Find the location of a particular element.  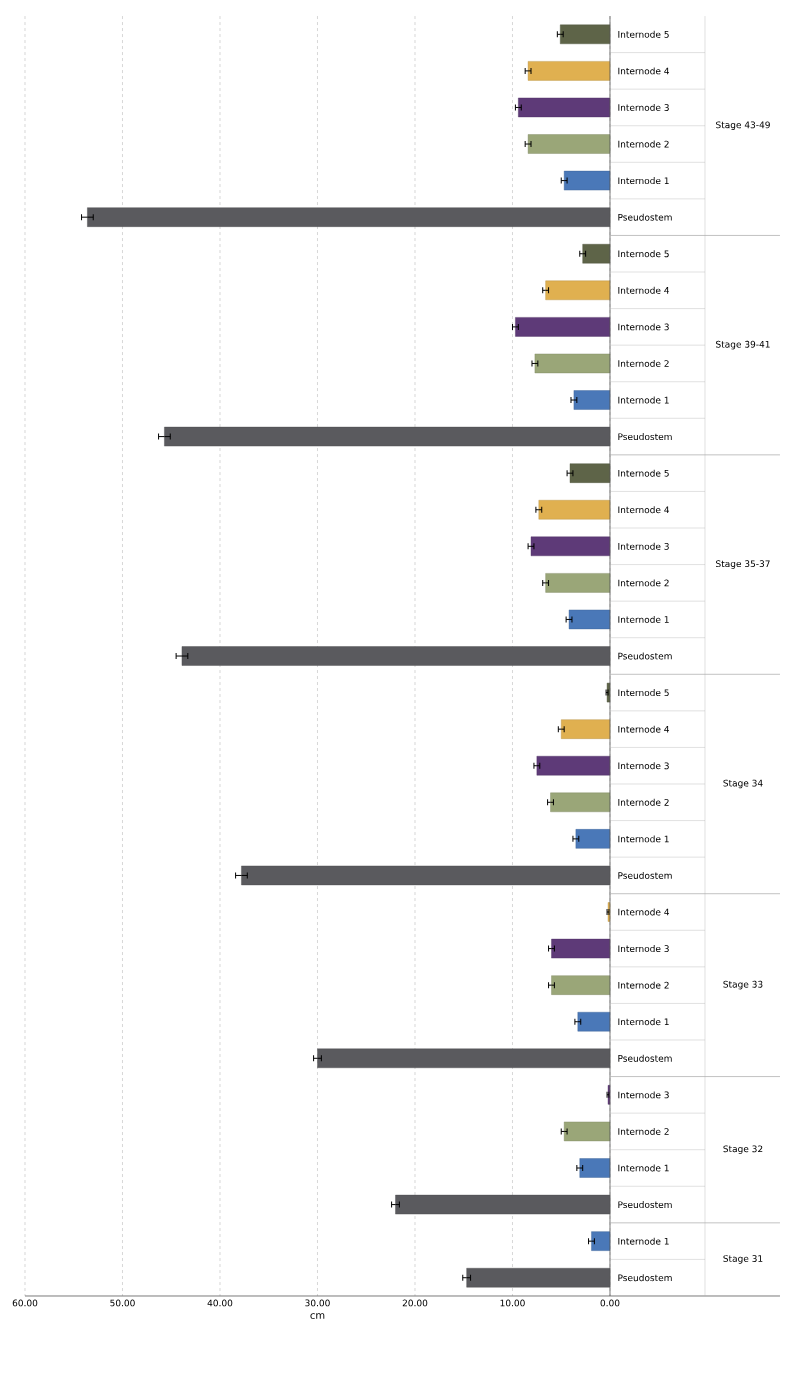

text: Stage 32 is located at coordinates (743, 1149).